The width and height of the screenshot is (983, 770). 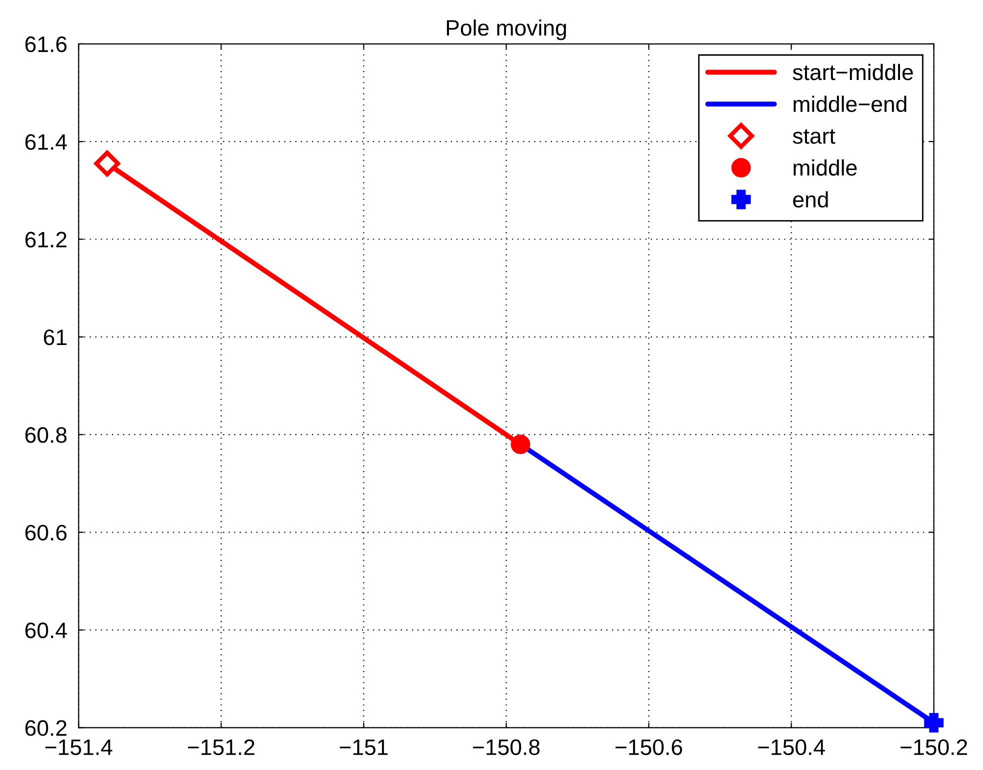 What do you see at coordinates (55, 337) in the screenshot?
I see `y-tick-label: 61` at bounding box center [55, 337].